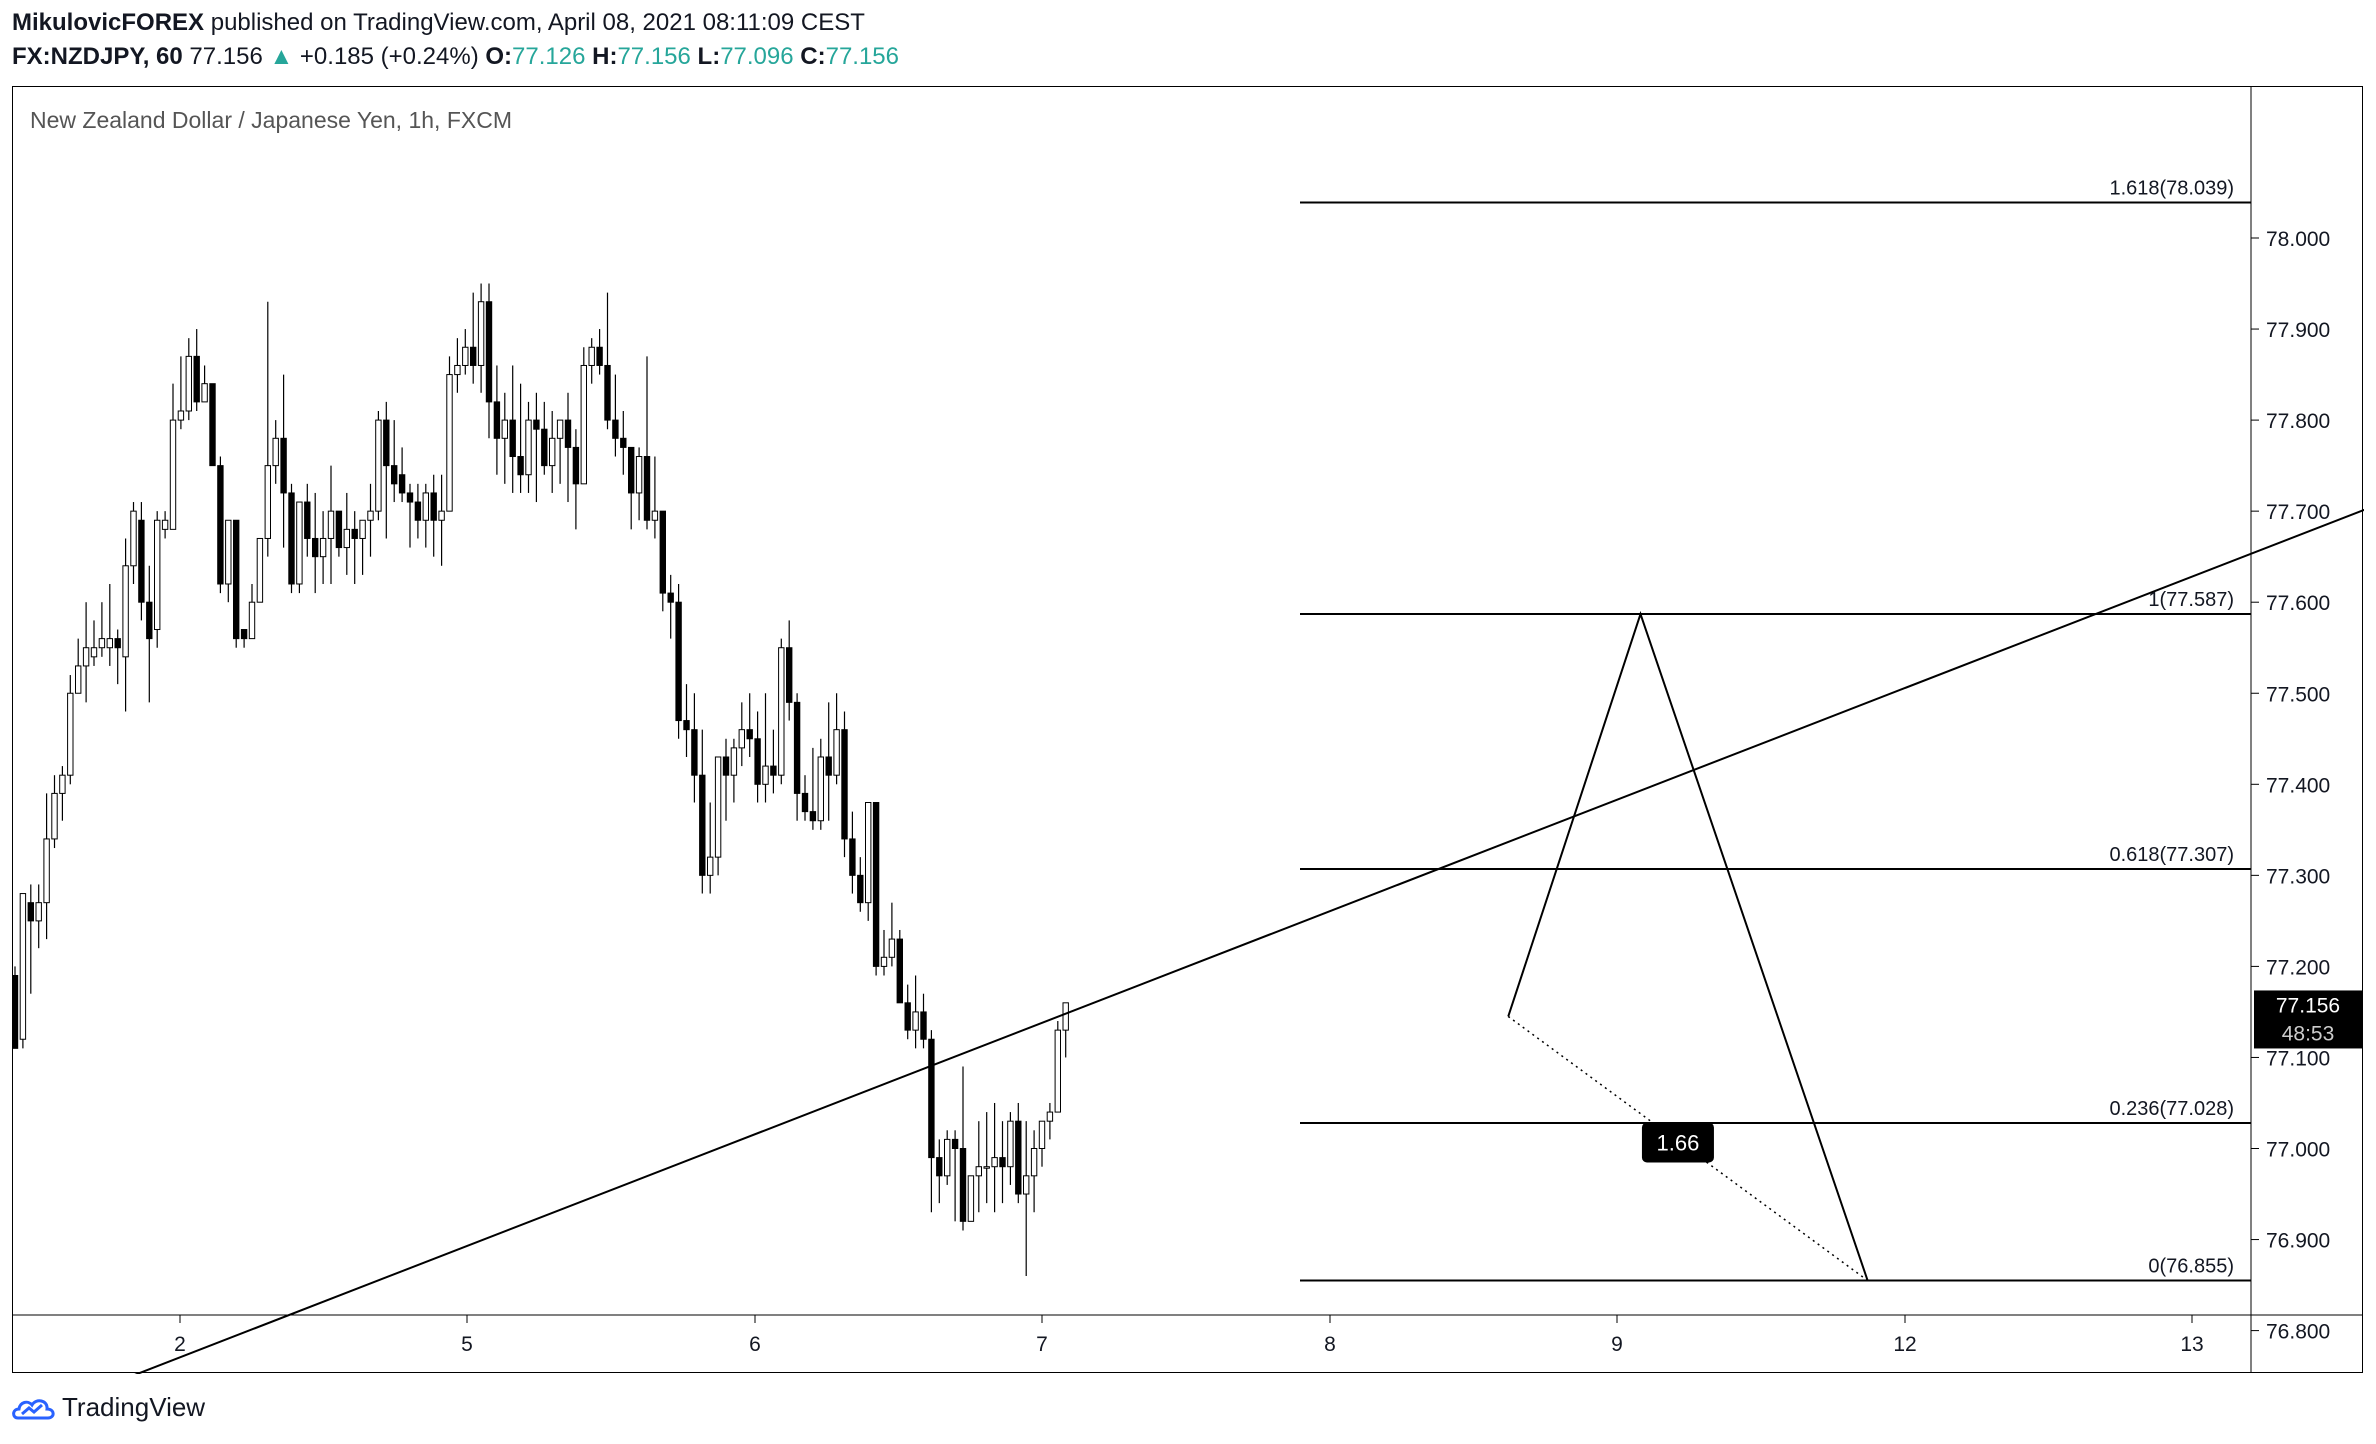 The height and width of the screenshot is (1444, 2376). I want to click on time-tick-label: 2, so click(180, 1344).